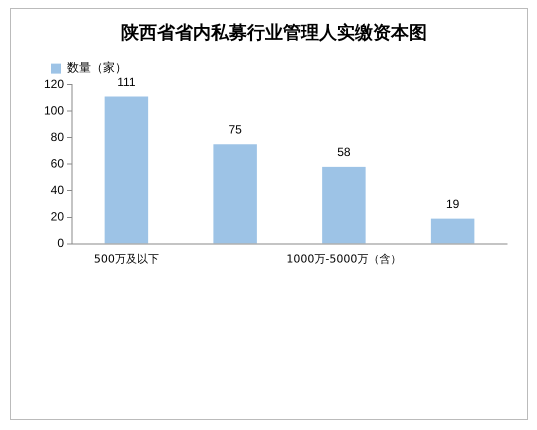 This screenshot has width=537, height=430. I want to click on x-tick-label: 1000万-5000万（含）, so click(344, 259).